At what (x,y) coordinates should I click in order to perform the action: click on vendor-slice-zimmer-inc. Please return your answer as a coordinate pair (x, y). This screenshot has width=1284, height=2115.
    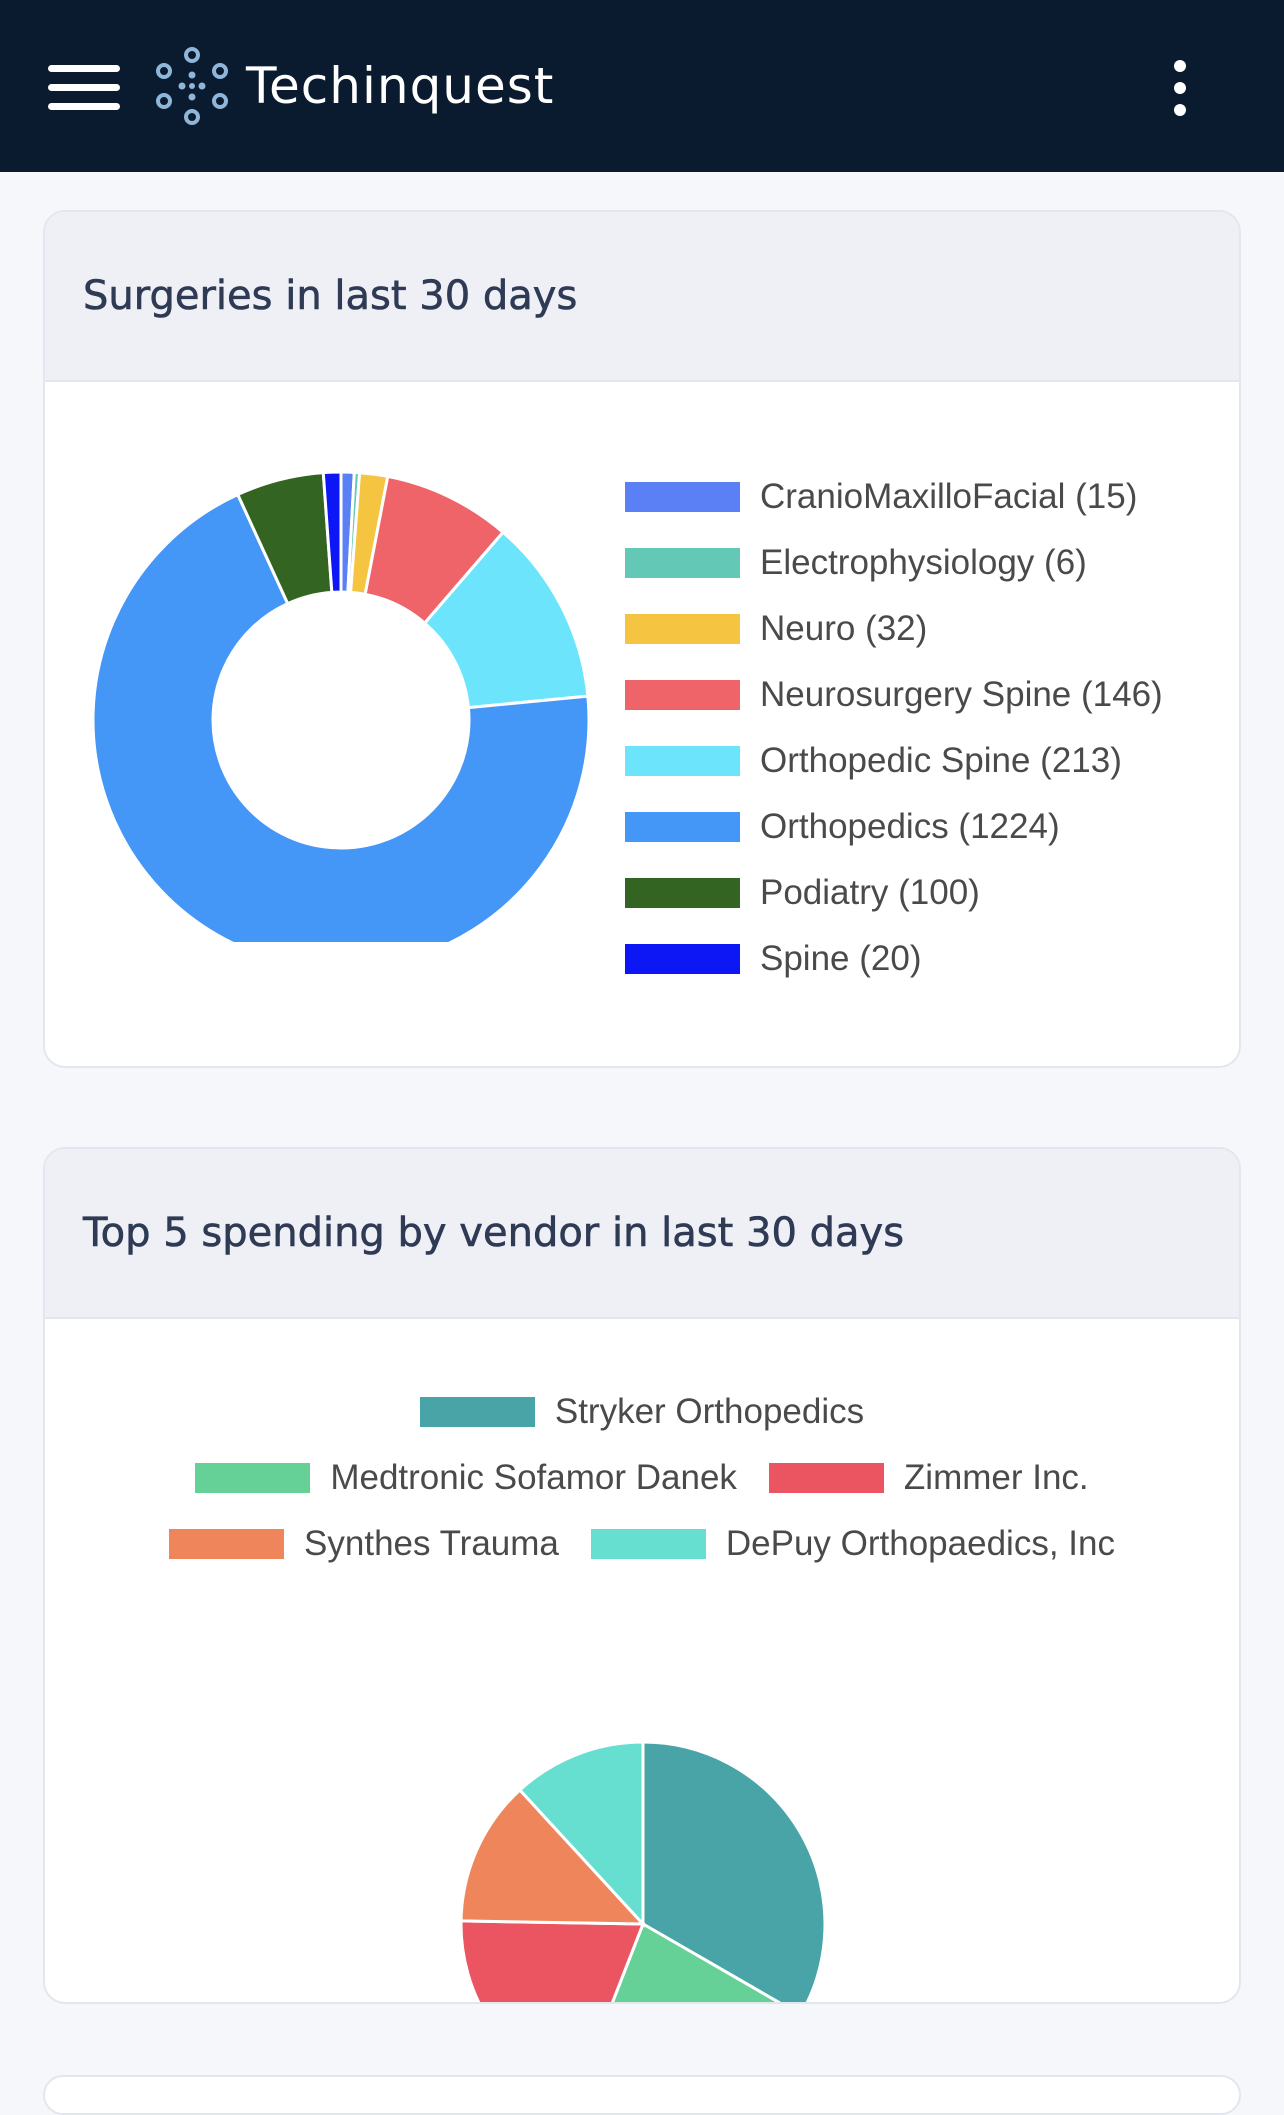
    Looking at the image, I should click on (552, 1961).